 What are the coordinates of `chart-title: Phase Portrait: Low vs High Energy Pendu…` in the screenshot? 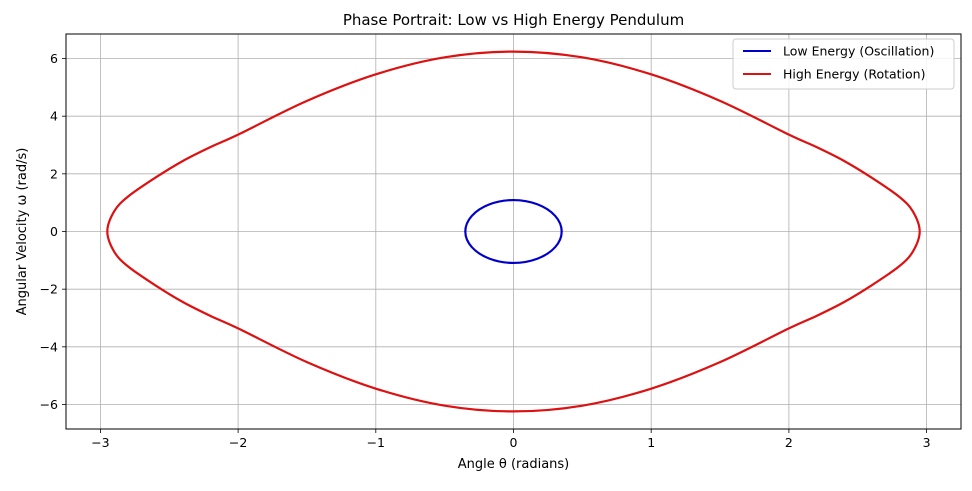 It's located at (513, 20).